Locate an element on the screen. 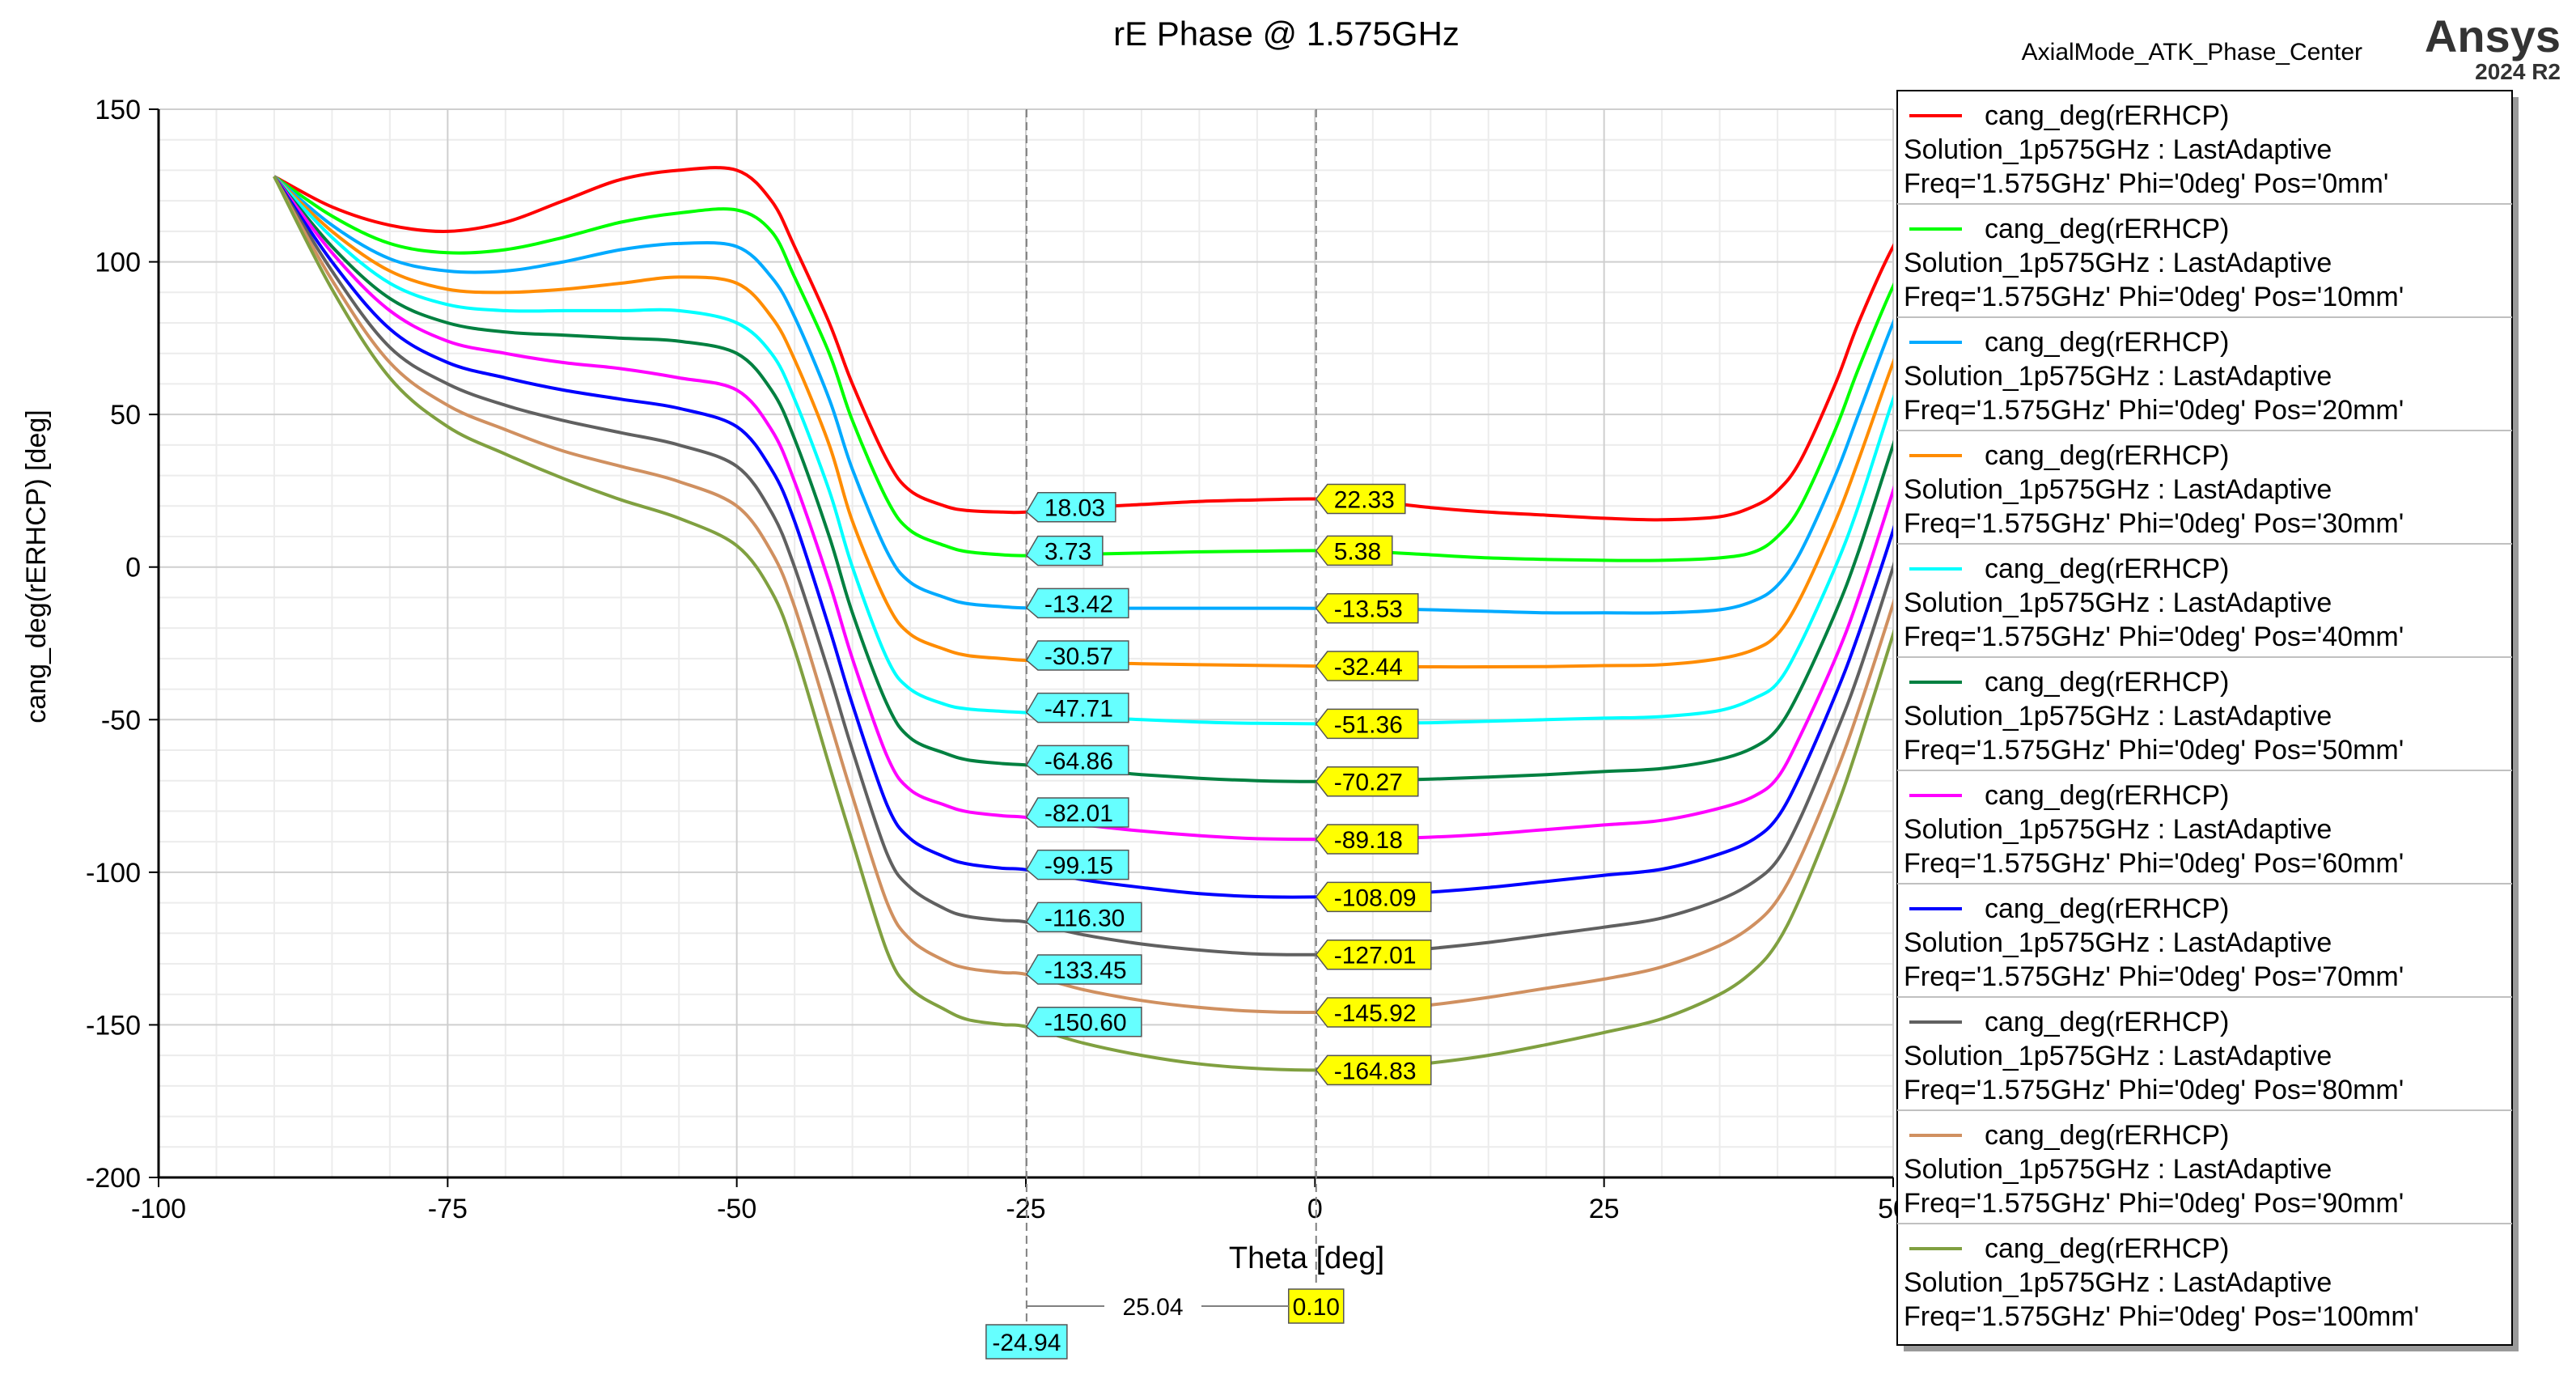 This screenshot has height=1383, width=2576. y-tick-label: 150 is located at coordinates (118, 110).